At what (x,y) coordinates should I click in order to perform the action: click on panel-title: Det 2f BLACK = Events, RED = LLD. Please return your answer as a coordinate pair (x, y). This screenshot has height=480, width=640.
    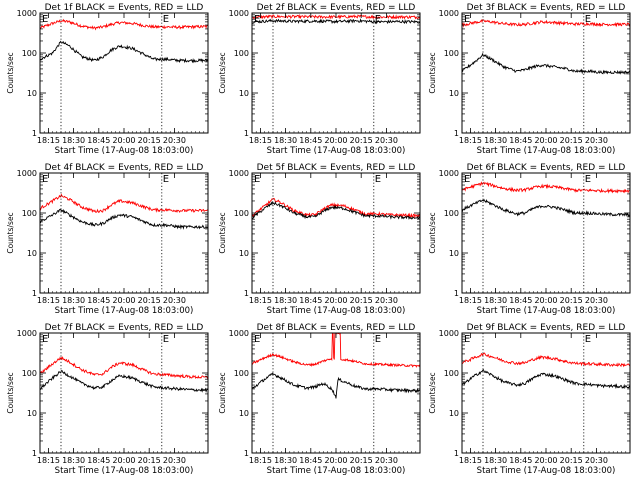
    Looking at the image, I should click on (336, 8).